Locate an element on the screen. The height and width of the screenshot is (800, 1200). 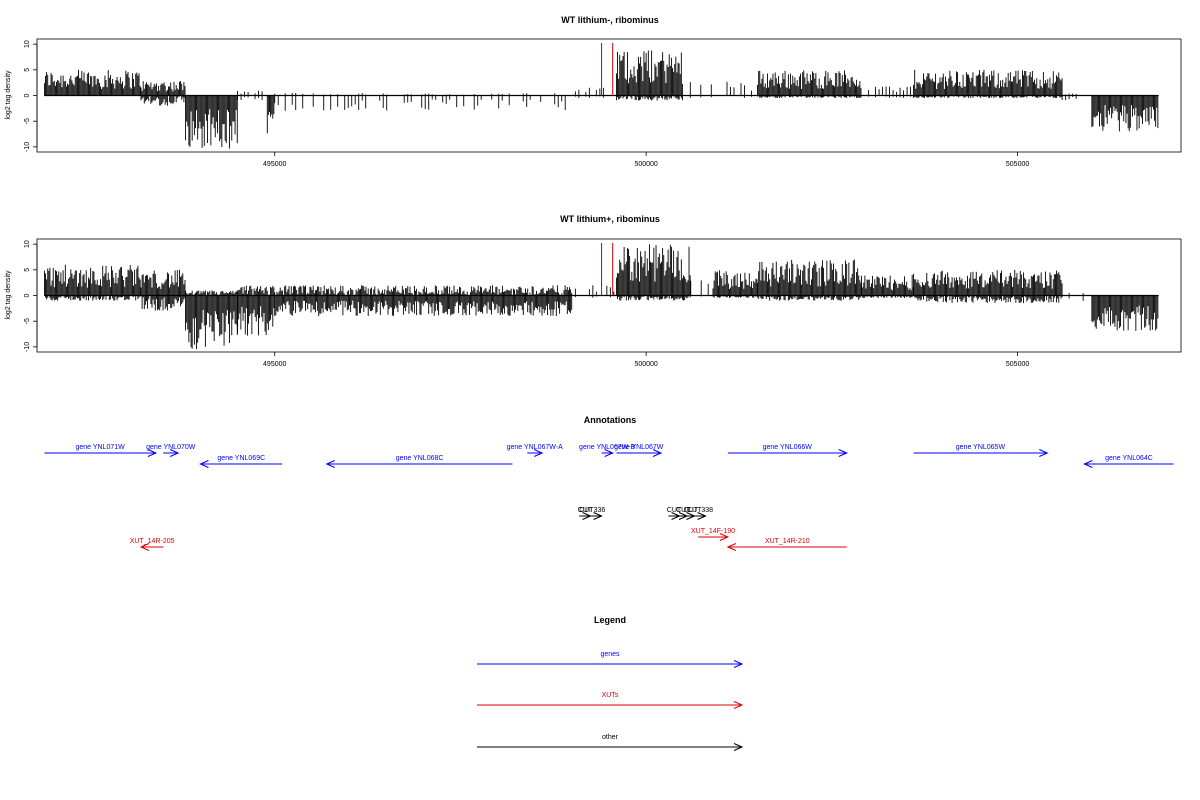
legend-items: genes XUTs other is located at coordinates (610, 701).